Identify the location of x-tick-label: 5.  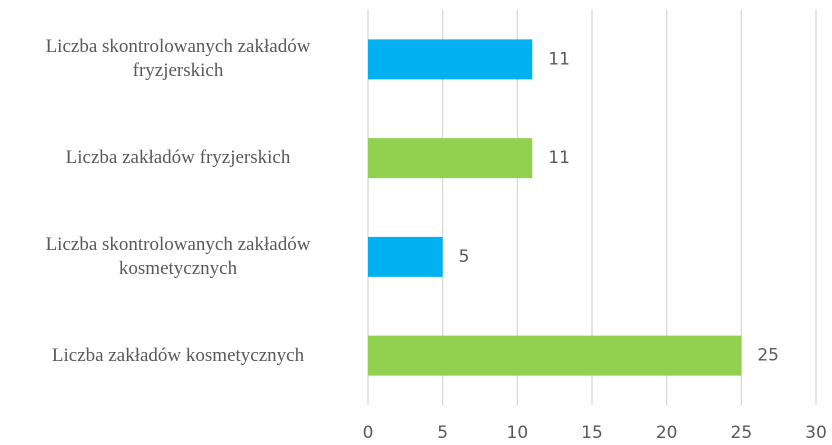
(442, 433).